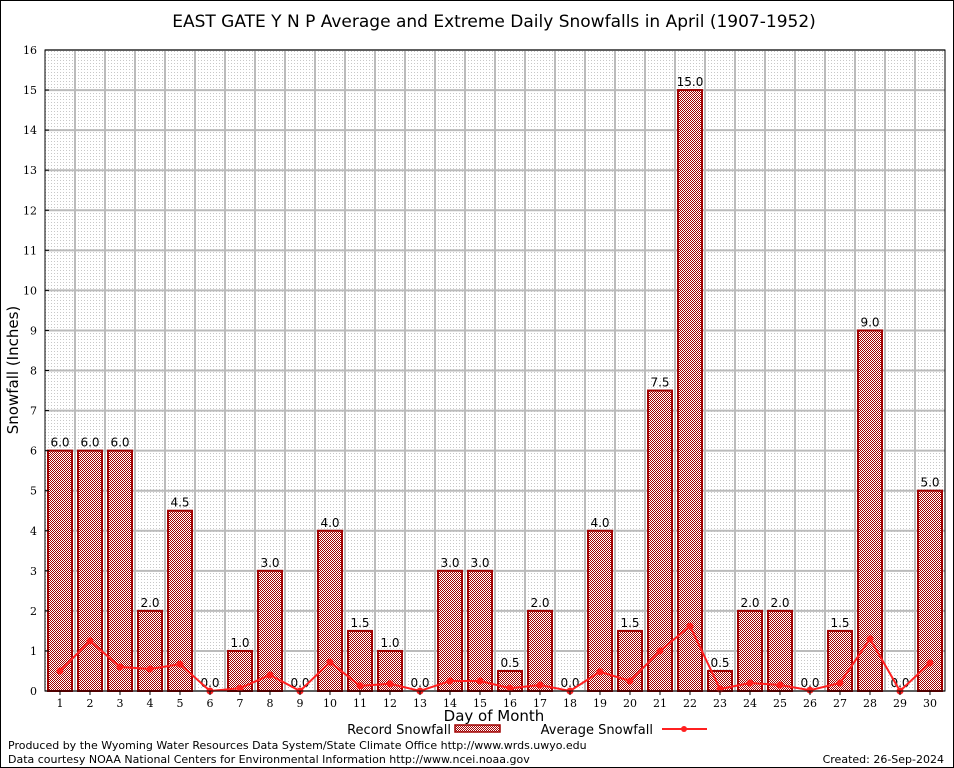 This screenshot has width=954, height=768. I want to click on y-tick-label: 1, so click(33, 651).